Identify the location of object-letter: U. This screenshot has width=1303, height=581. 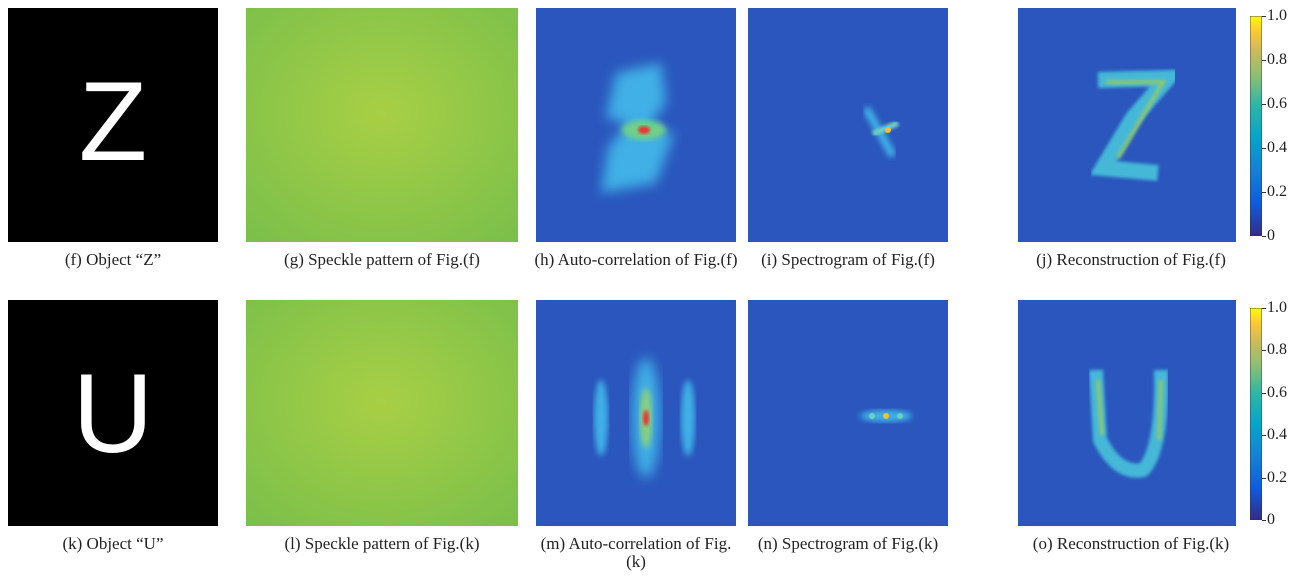
(113, 413).